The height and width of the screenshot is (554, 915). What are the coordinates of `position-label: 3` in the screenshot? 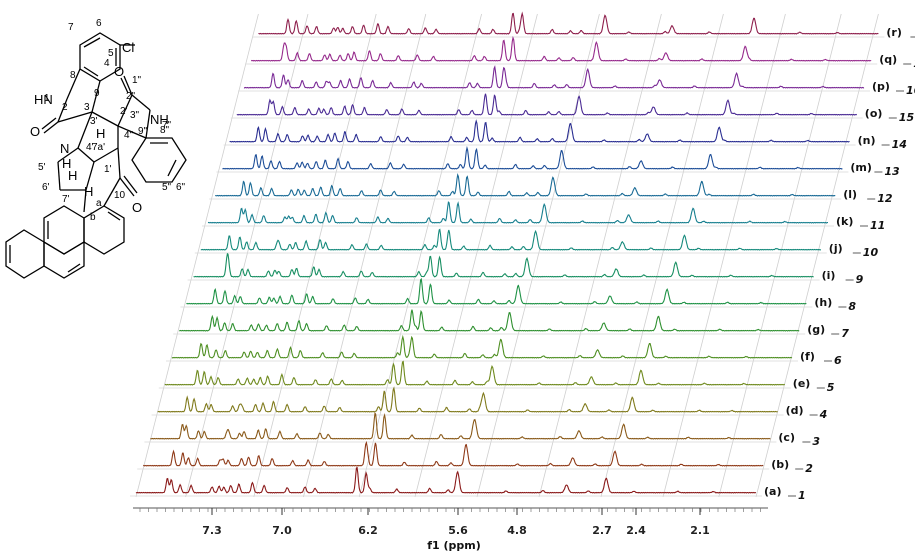 It's located at (87, 107).